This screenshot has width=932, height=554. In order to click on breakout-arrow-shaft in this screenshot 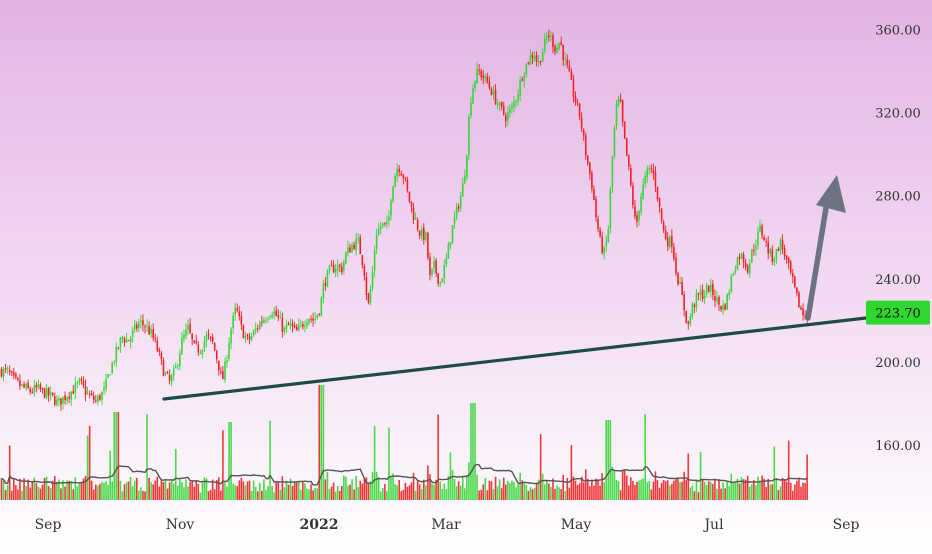, I will do `click(817, 260)`.